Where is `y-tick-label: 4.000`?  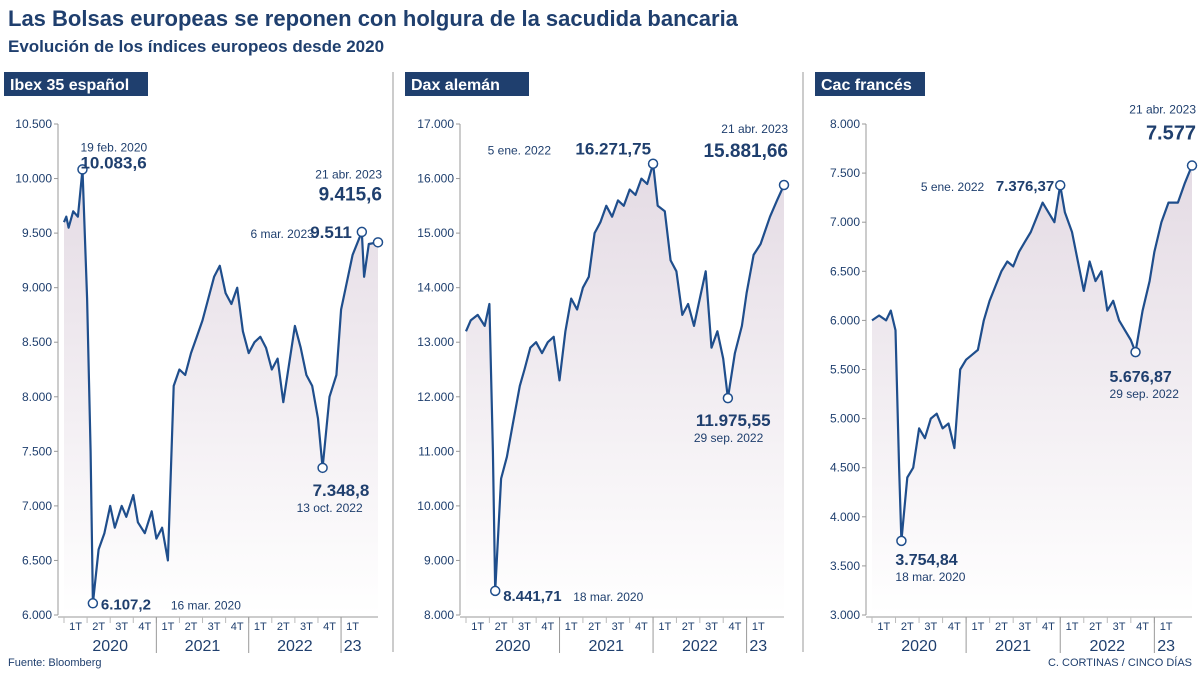 y-tick-label: 4.000 is located at coordinates (845, 517).